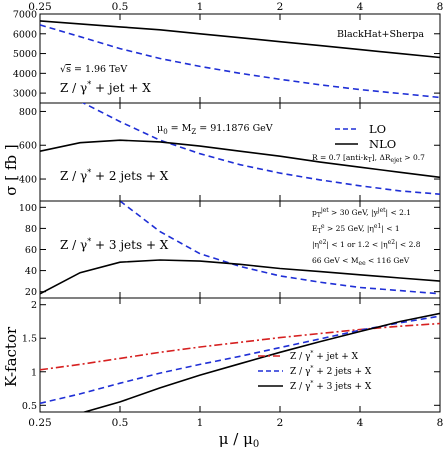 The width and height of the screenshot is (443, 451). What do you see at coordinates (31, 271) in the screenshot?
I see `ytick-label: 40` at bounding box center [31, 271].